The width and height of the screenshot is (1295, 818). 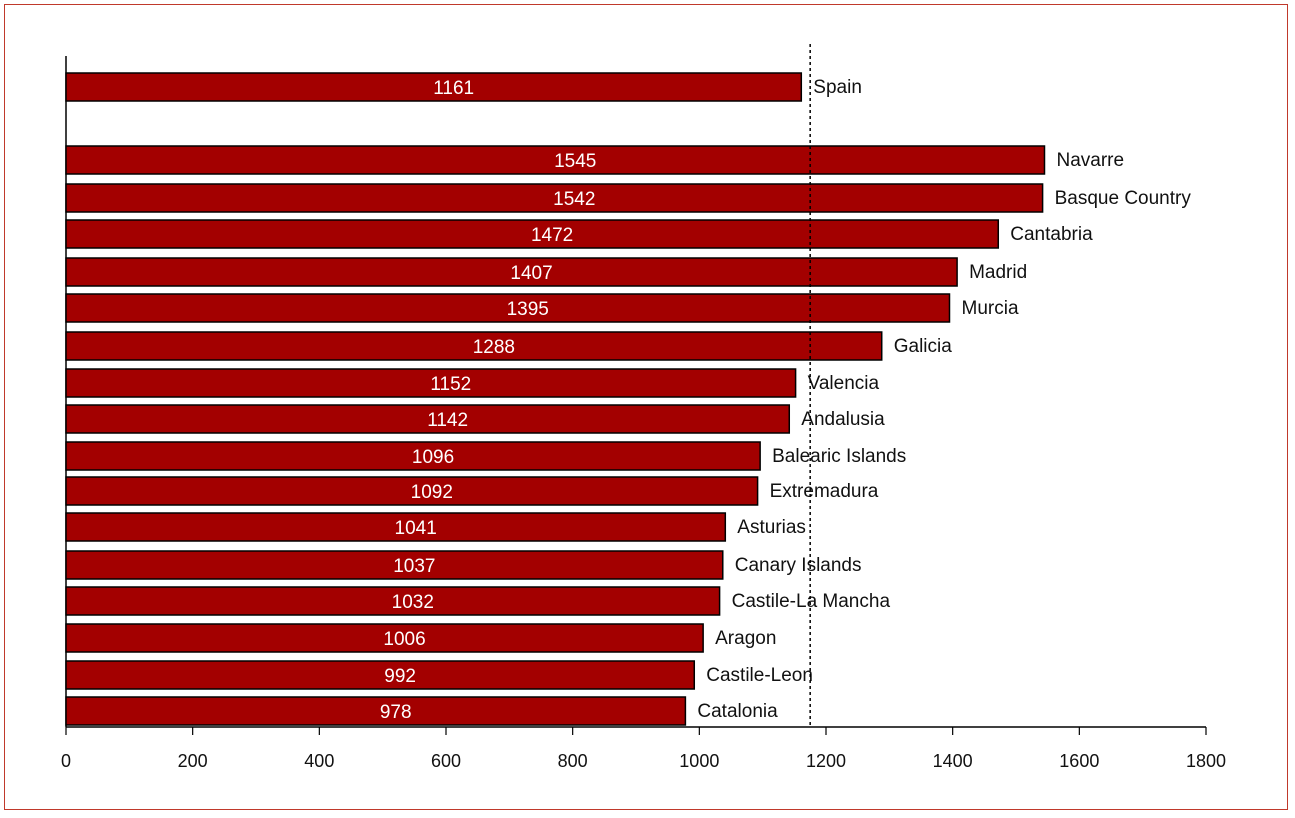 I want to click on category-label-canary-islands: Canary Islands, so click(x=798, y=565).